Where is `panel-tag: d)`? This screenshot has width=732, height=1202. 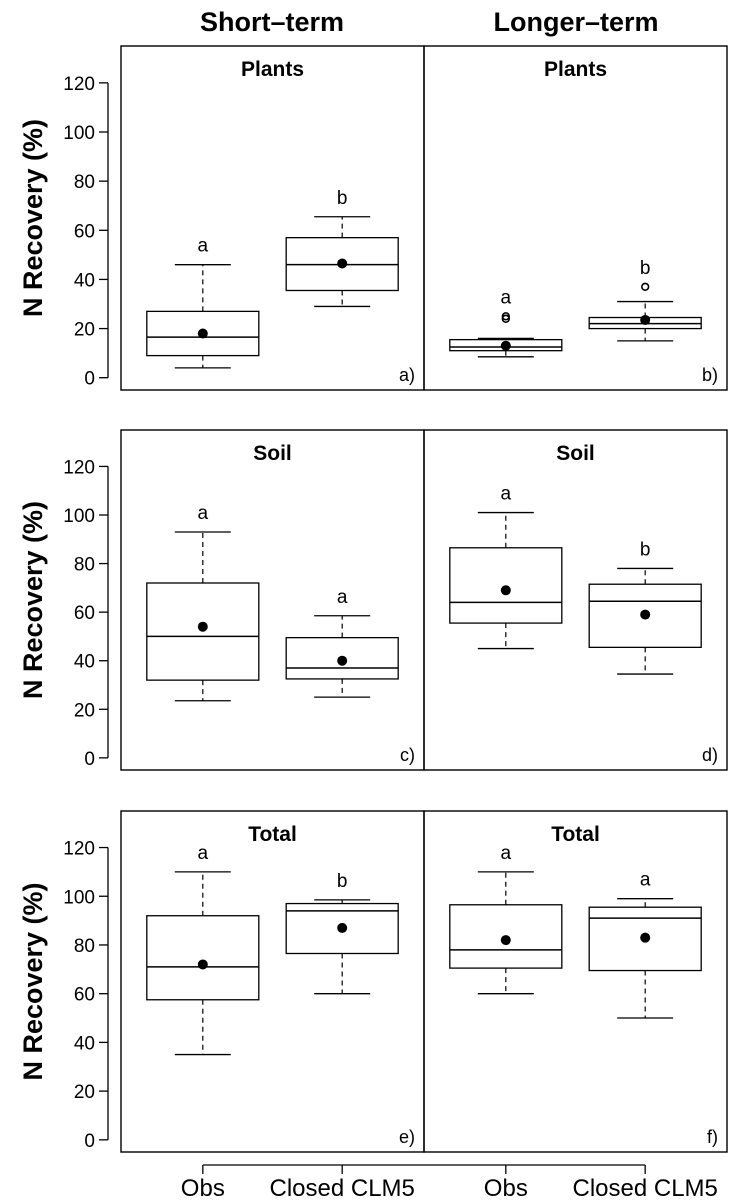 panel-tag: d) is located at coordinates (710, 755).